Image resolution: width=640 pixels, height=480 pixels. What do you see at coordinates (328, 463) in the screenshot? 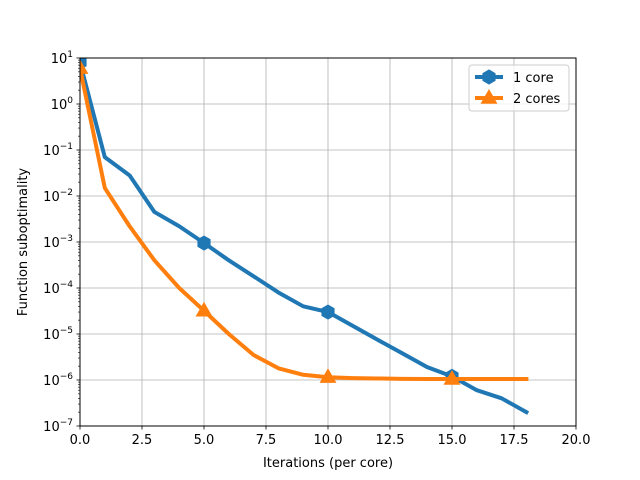
I see `x-axis-label: Iterations (per core)` at bounding box center [328, 463].